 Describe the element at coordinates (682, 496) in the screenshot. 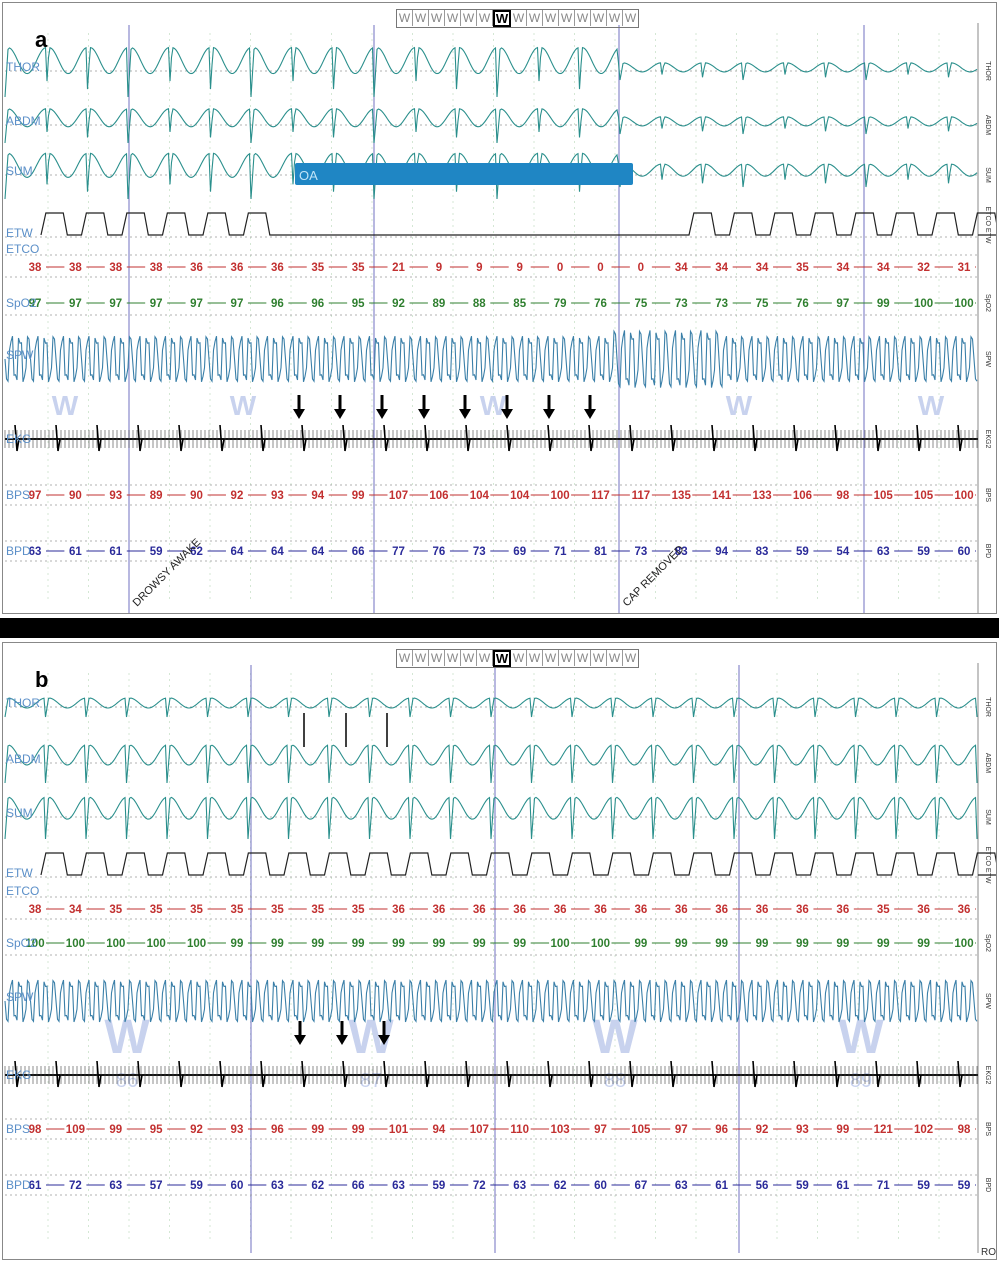

I see `bps-value: 135` at that location.